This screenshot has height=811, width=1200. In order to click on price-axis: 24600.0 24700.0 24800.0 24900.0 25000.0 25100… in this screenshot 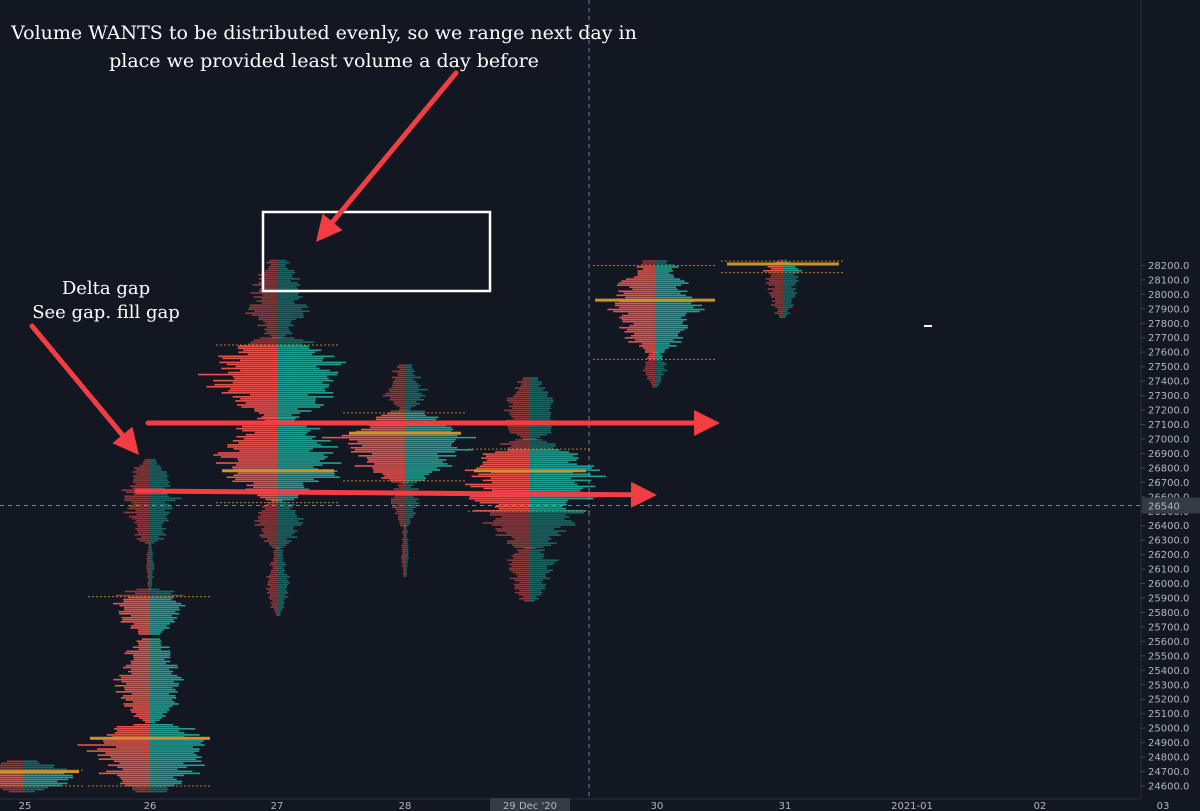, I will do `click(1165, 527)`.